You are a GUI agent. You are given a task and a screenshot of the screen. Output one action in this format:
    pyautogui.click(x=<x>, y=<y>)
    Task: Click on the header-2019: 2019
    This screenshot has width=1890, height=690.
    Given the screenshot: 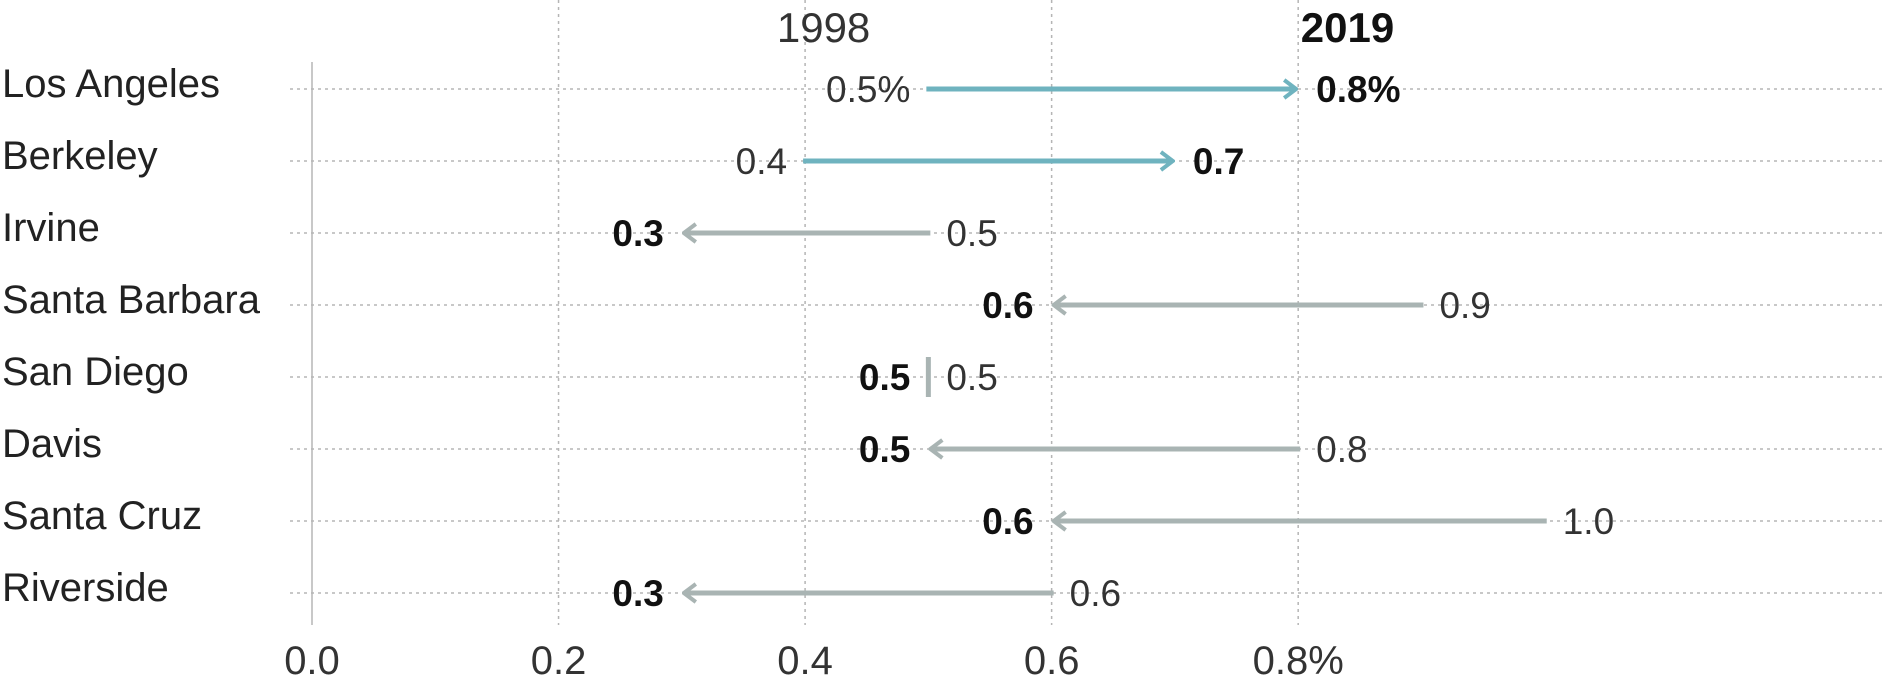 What is the action you would take?
    pyautogui.click(x=1347, y=27)
    